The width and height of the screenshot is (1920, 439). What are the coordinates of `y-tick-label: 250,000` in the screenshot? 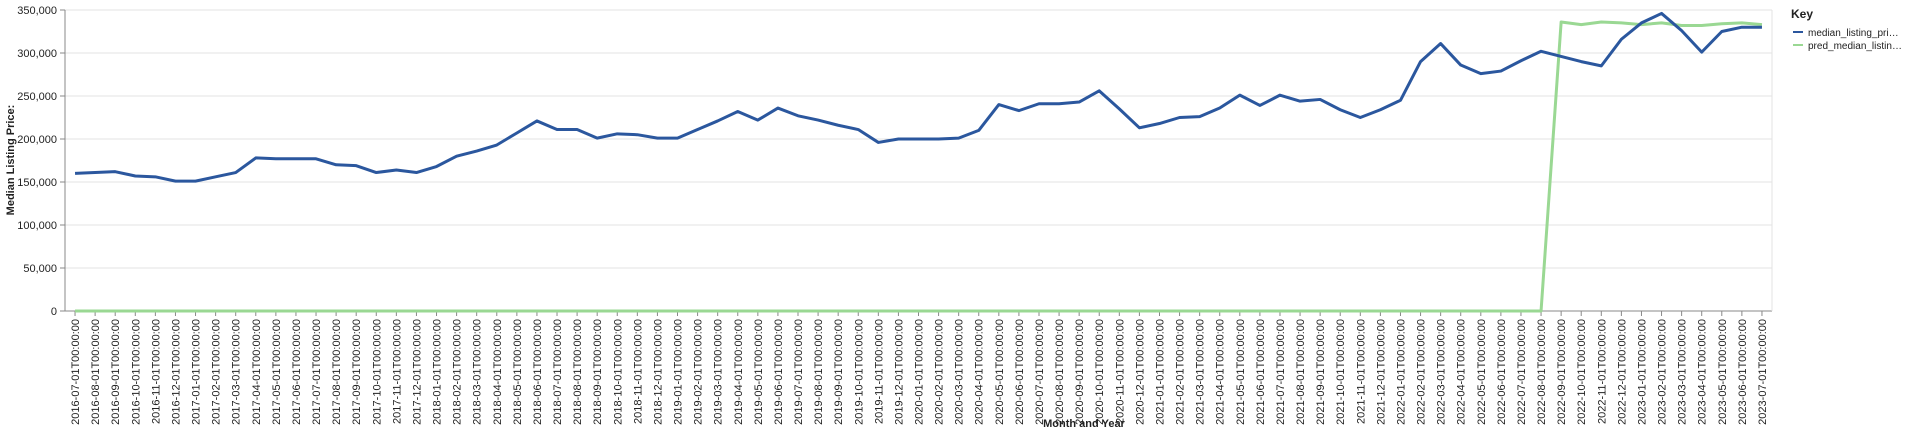 It's located at (37, 97).